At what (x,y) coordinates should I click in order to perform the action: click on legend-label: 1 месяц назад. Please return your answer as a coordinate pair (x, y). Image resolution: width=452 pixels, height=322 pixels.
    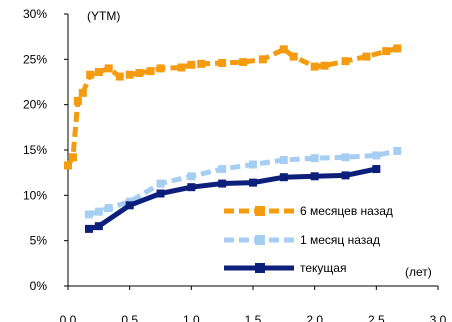
    Looking at the image, I should click on (340, 240).